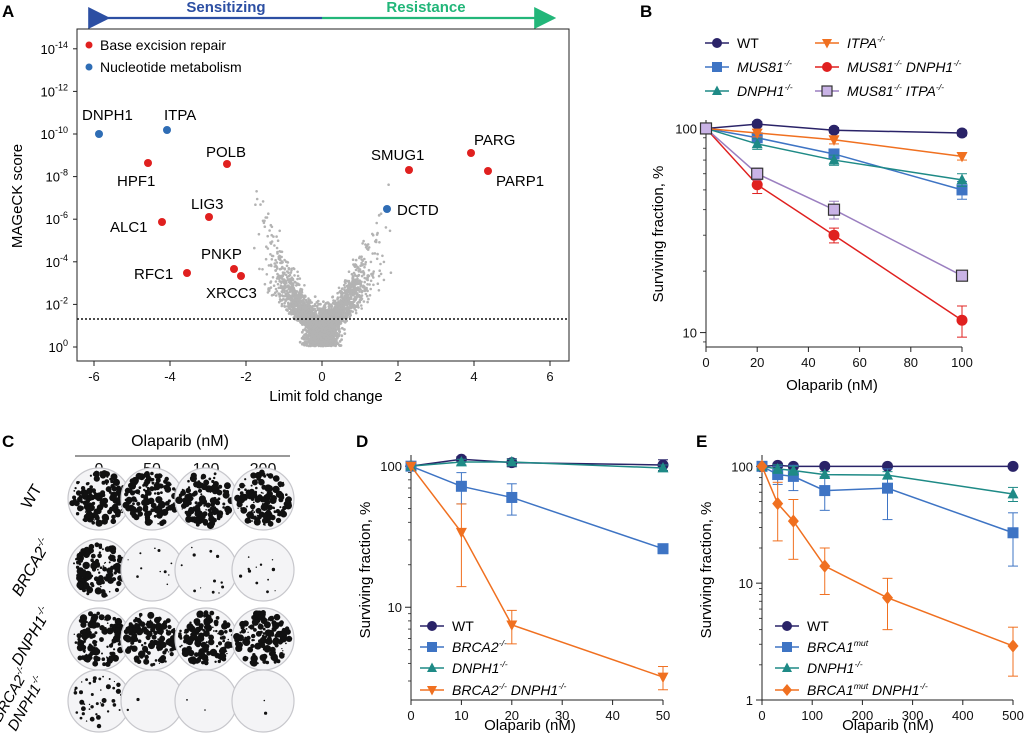 The image size is (1024, 736). Describe the element at coordinates (870, 67) in the screenshot. I see `legend-label-part: MUS81` at that location.